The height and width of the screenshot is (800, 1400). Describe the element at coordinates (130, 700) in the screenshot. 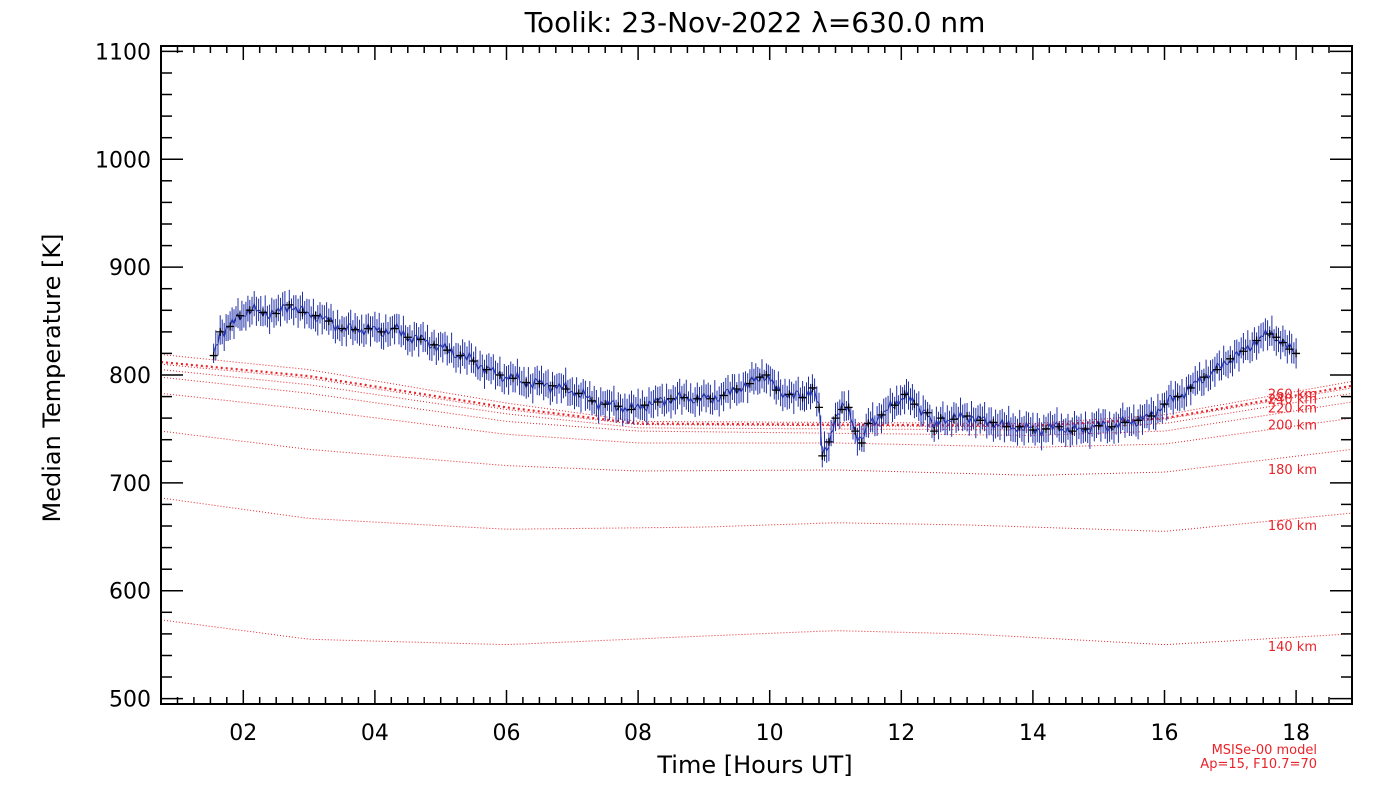

I see `y-tick-label: 500` at that location.